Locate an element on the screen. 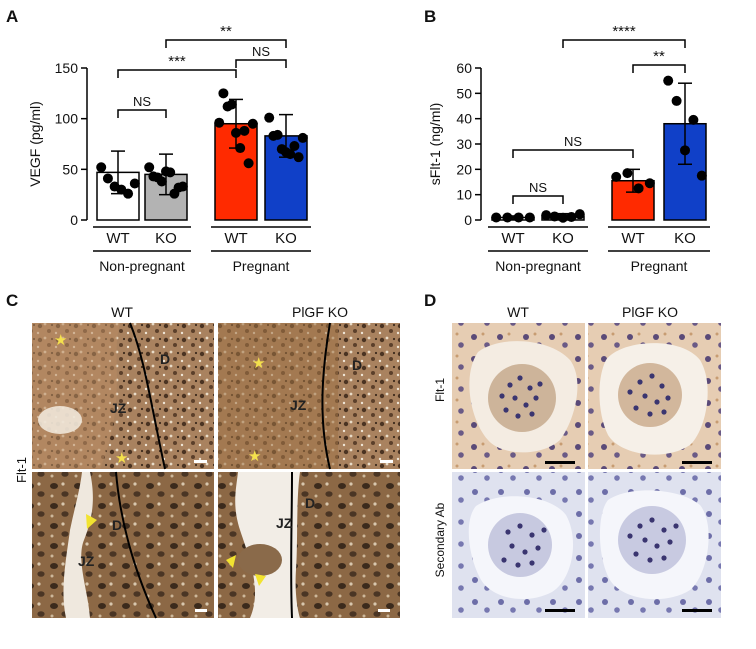  panel-d-col-title-ko: PlGF KO is located at coordinates (650, 312).